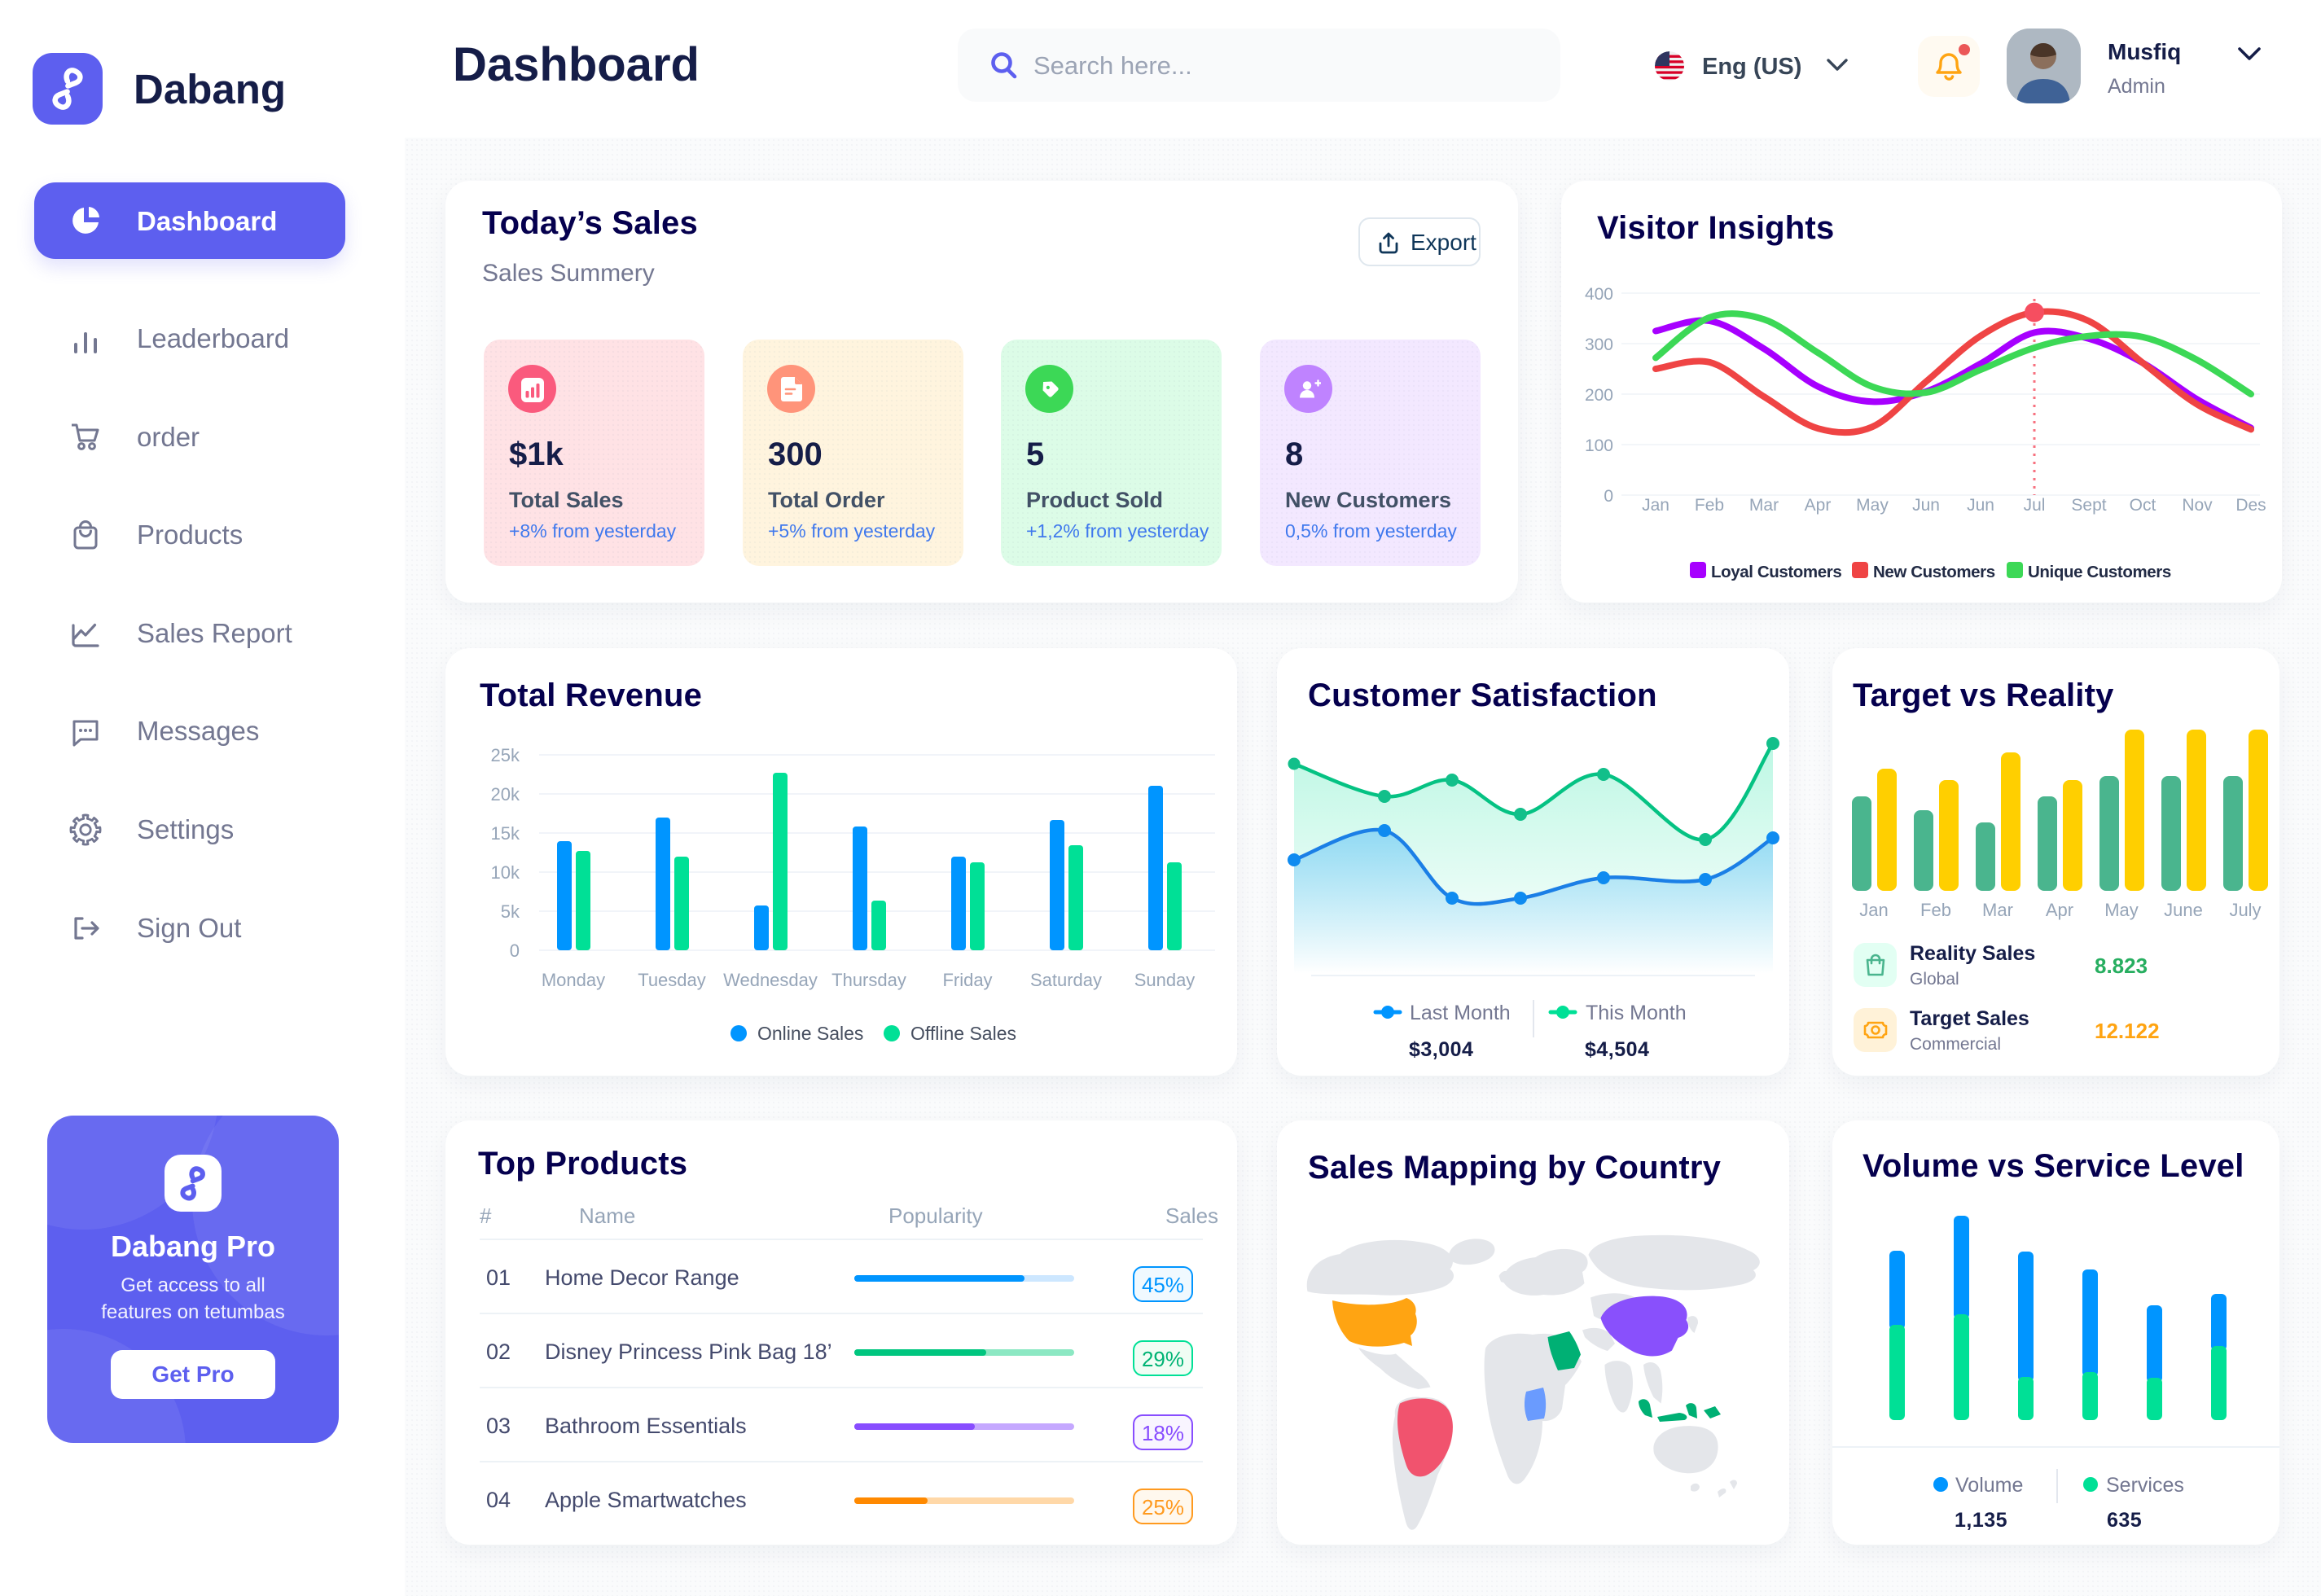  Describe the element at coordinates (1599, 395) in the screenshot. I see `svg-text: 200` at that location.